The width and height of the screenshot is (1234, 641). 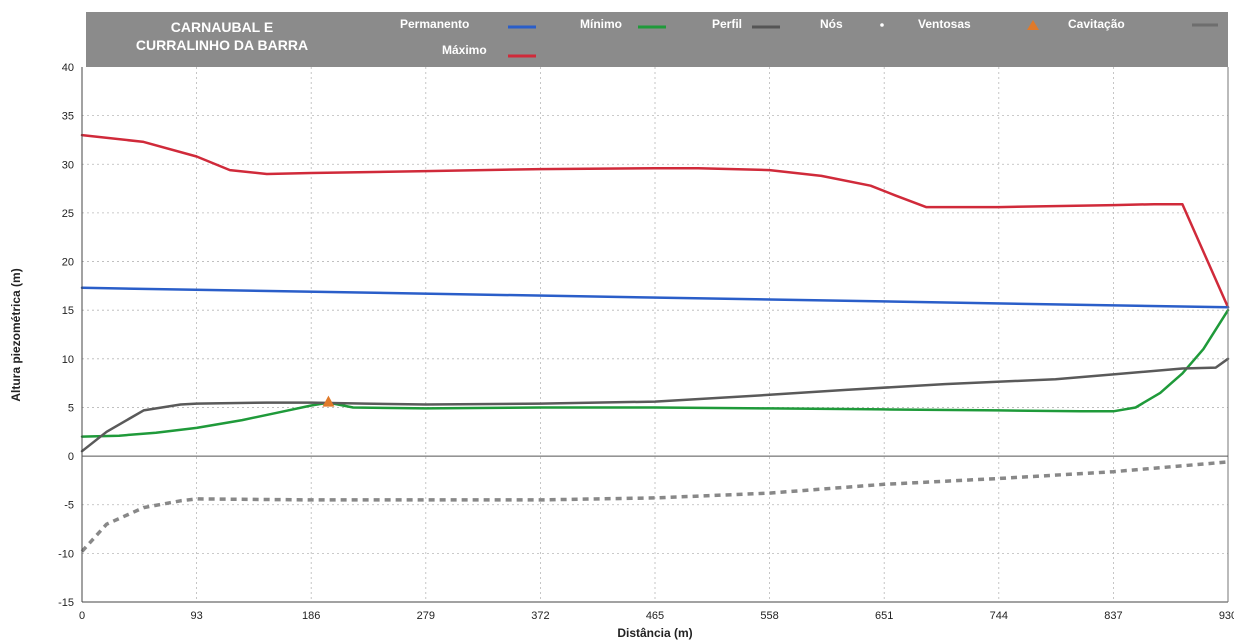 I want to click on x-tick-label: 744, so click(x=999, y=616).